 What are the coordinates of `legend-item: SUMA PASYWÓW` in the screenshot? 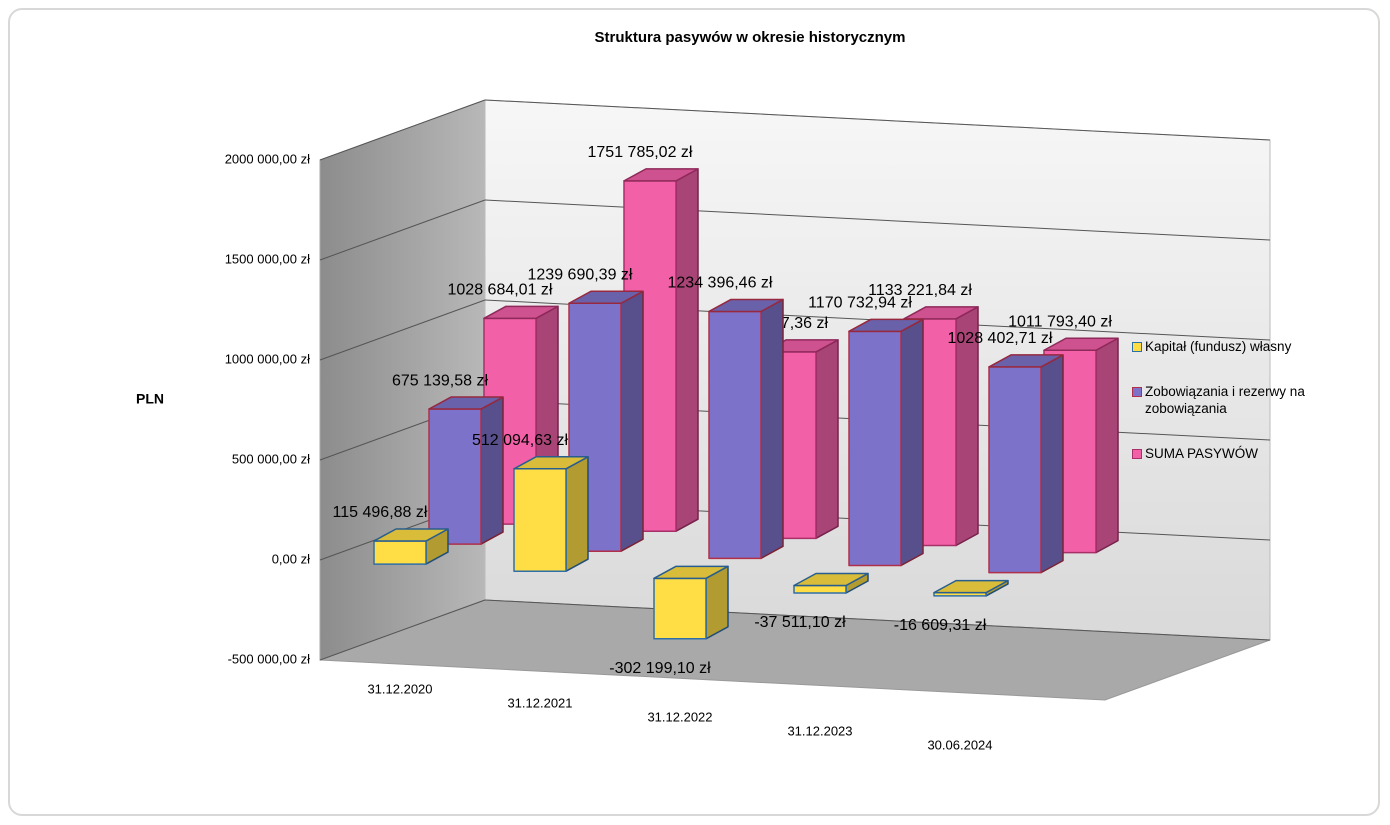 It's located at (1234, 453).